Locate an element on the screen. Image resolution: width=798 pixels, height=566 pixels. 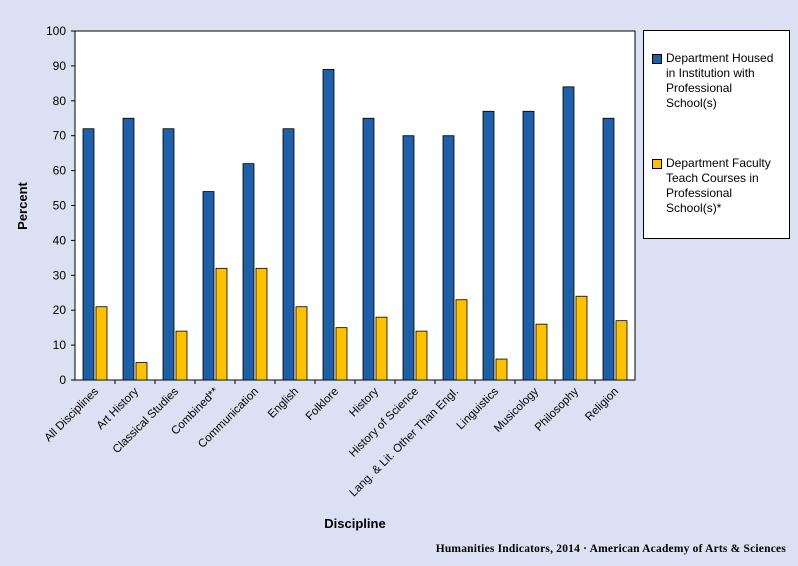
x-tick-label: Philosophy is located at coordinates (557, 409).